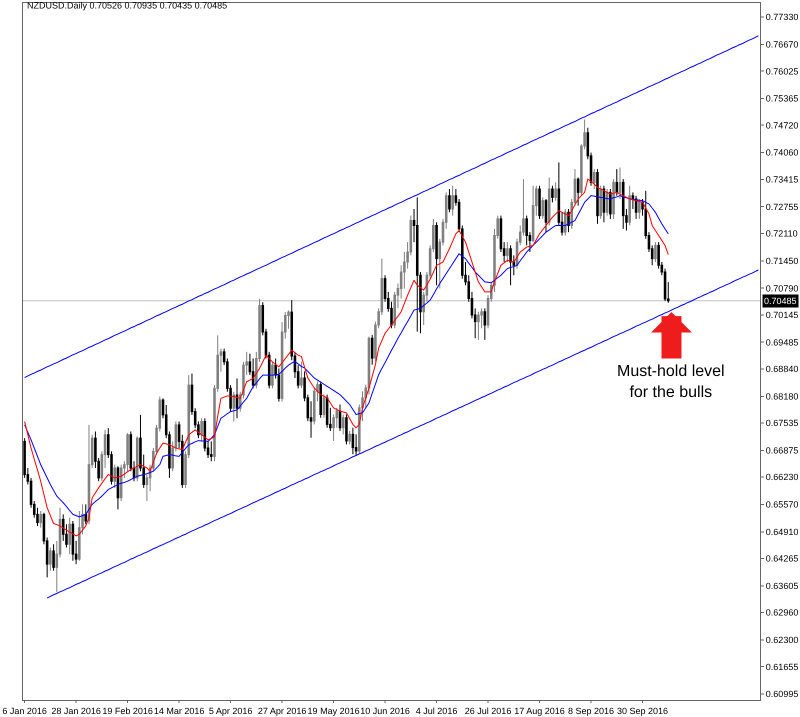 Image resolution: width=800 pixels, height=717 pixels. Describe the element at coordinates (782, 505) in the screenshot. I see `y-tick-label: 0.65570` at that location.